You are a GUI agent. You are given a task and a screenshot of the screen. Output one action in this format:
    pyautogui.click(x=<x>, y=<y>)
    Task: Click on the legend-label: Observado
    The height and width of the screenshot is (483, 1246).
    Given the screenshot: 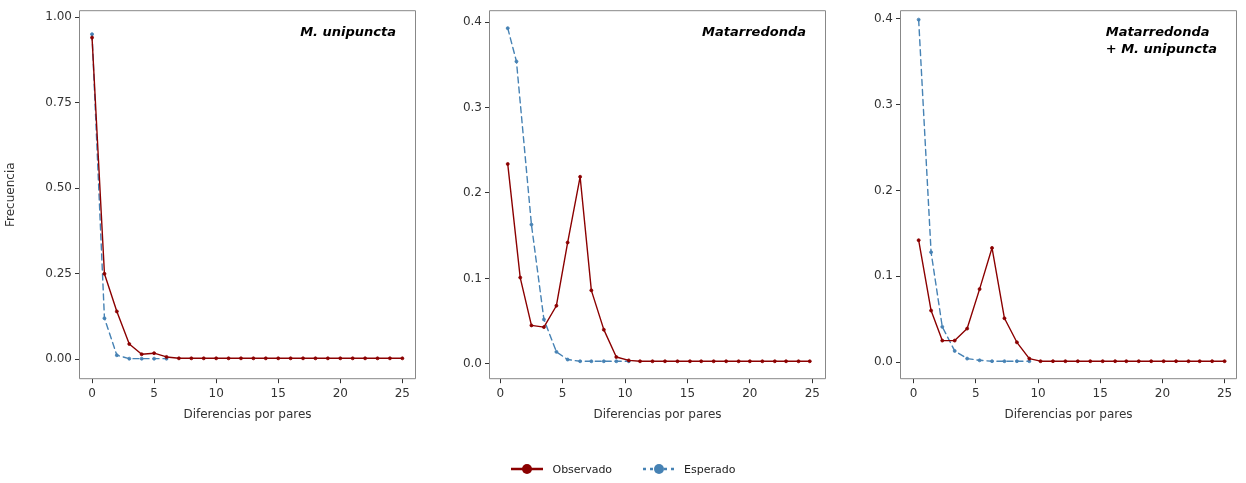 What is the action you would take?
    pyautogui.click(x=582, y=469)
    